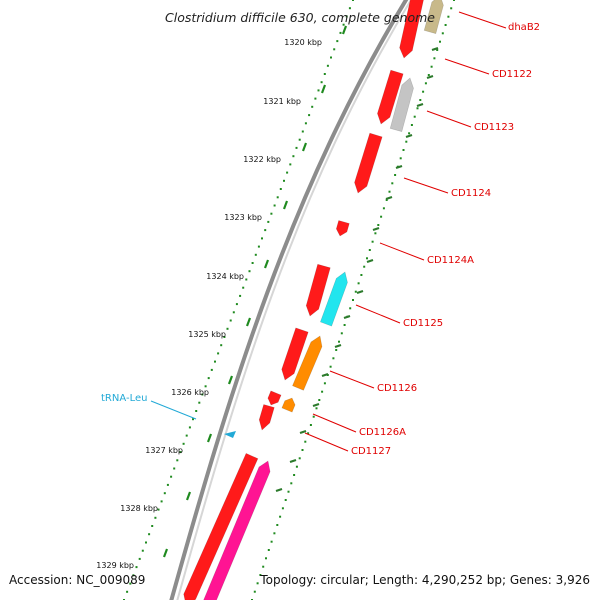 Image resolution: width=600 pixels, height=600 pixels. What do you see at coordinates (512, 74) in the screenshot?
I see `gene-label-cd1122: CD1122` at bounding box center [512, 74].